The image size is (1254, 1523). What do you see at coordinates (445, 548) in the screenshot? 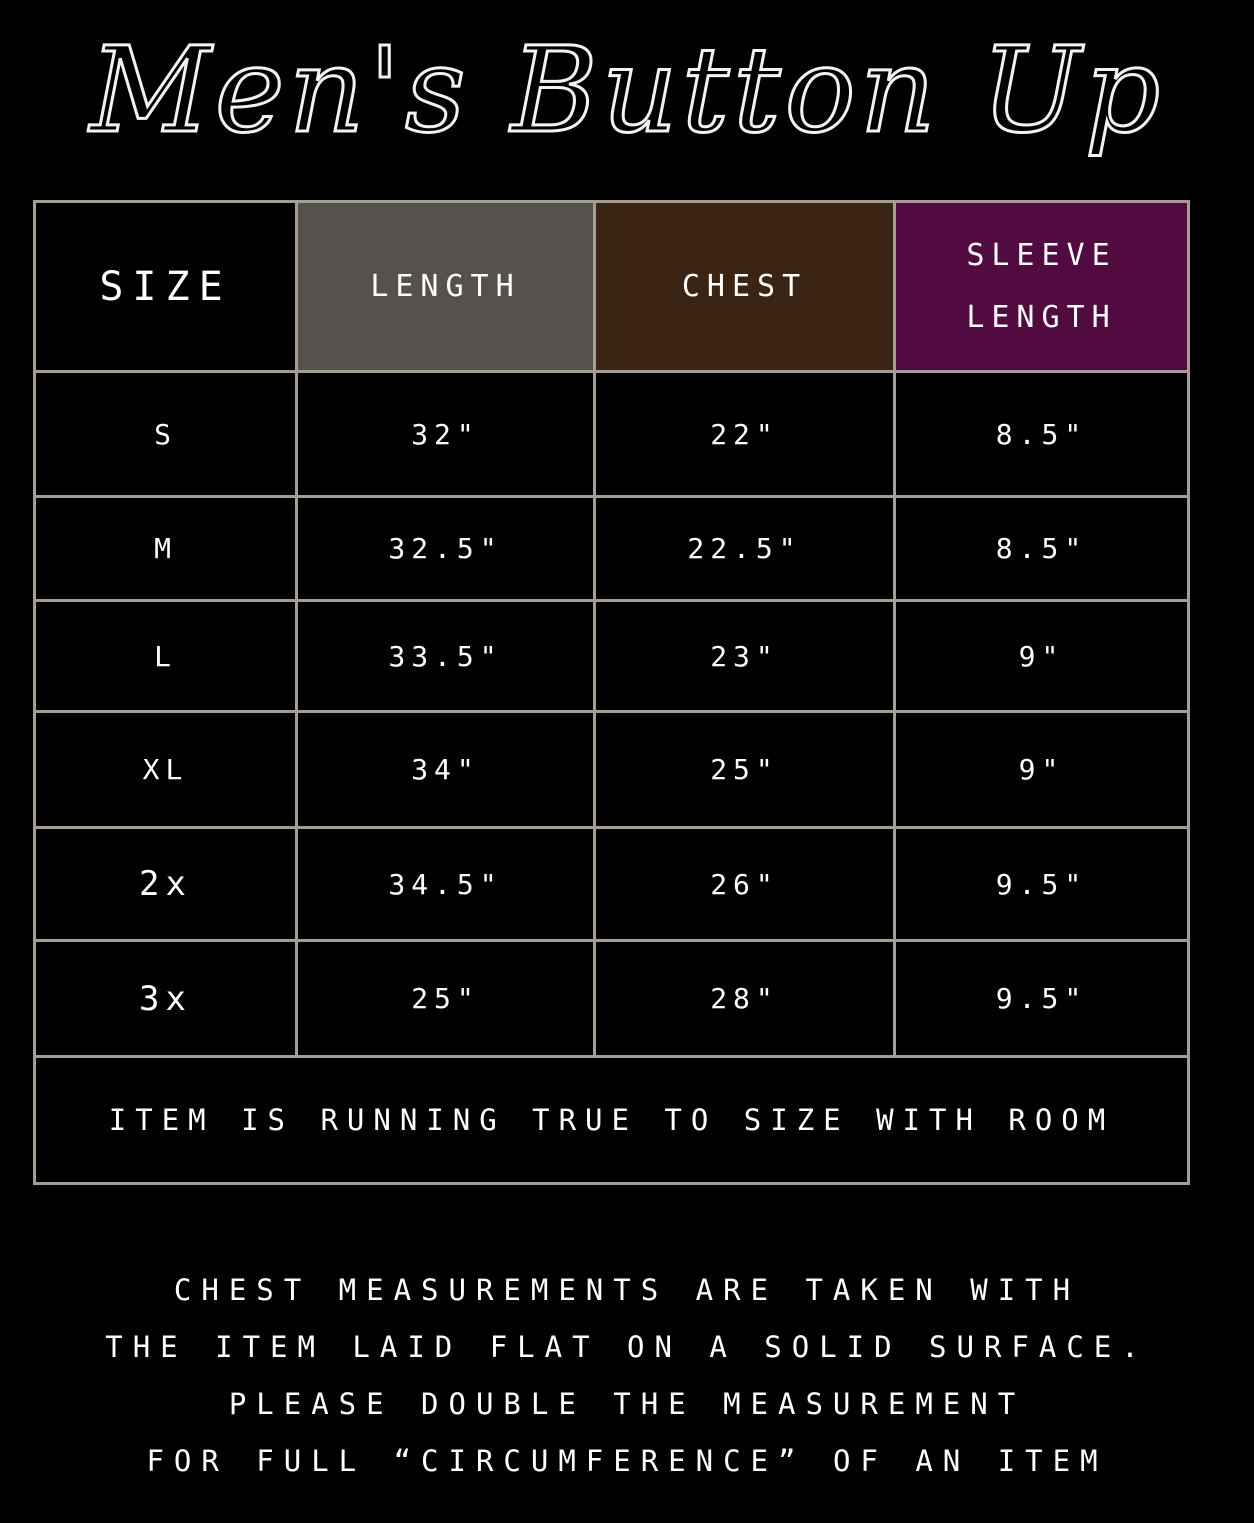
I see `cell-length: 32.5"` at bounding box center [445, 548].